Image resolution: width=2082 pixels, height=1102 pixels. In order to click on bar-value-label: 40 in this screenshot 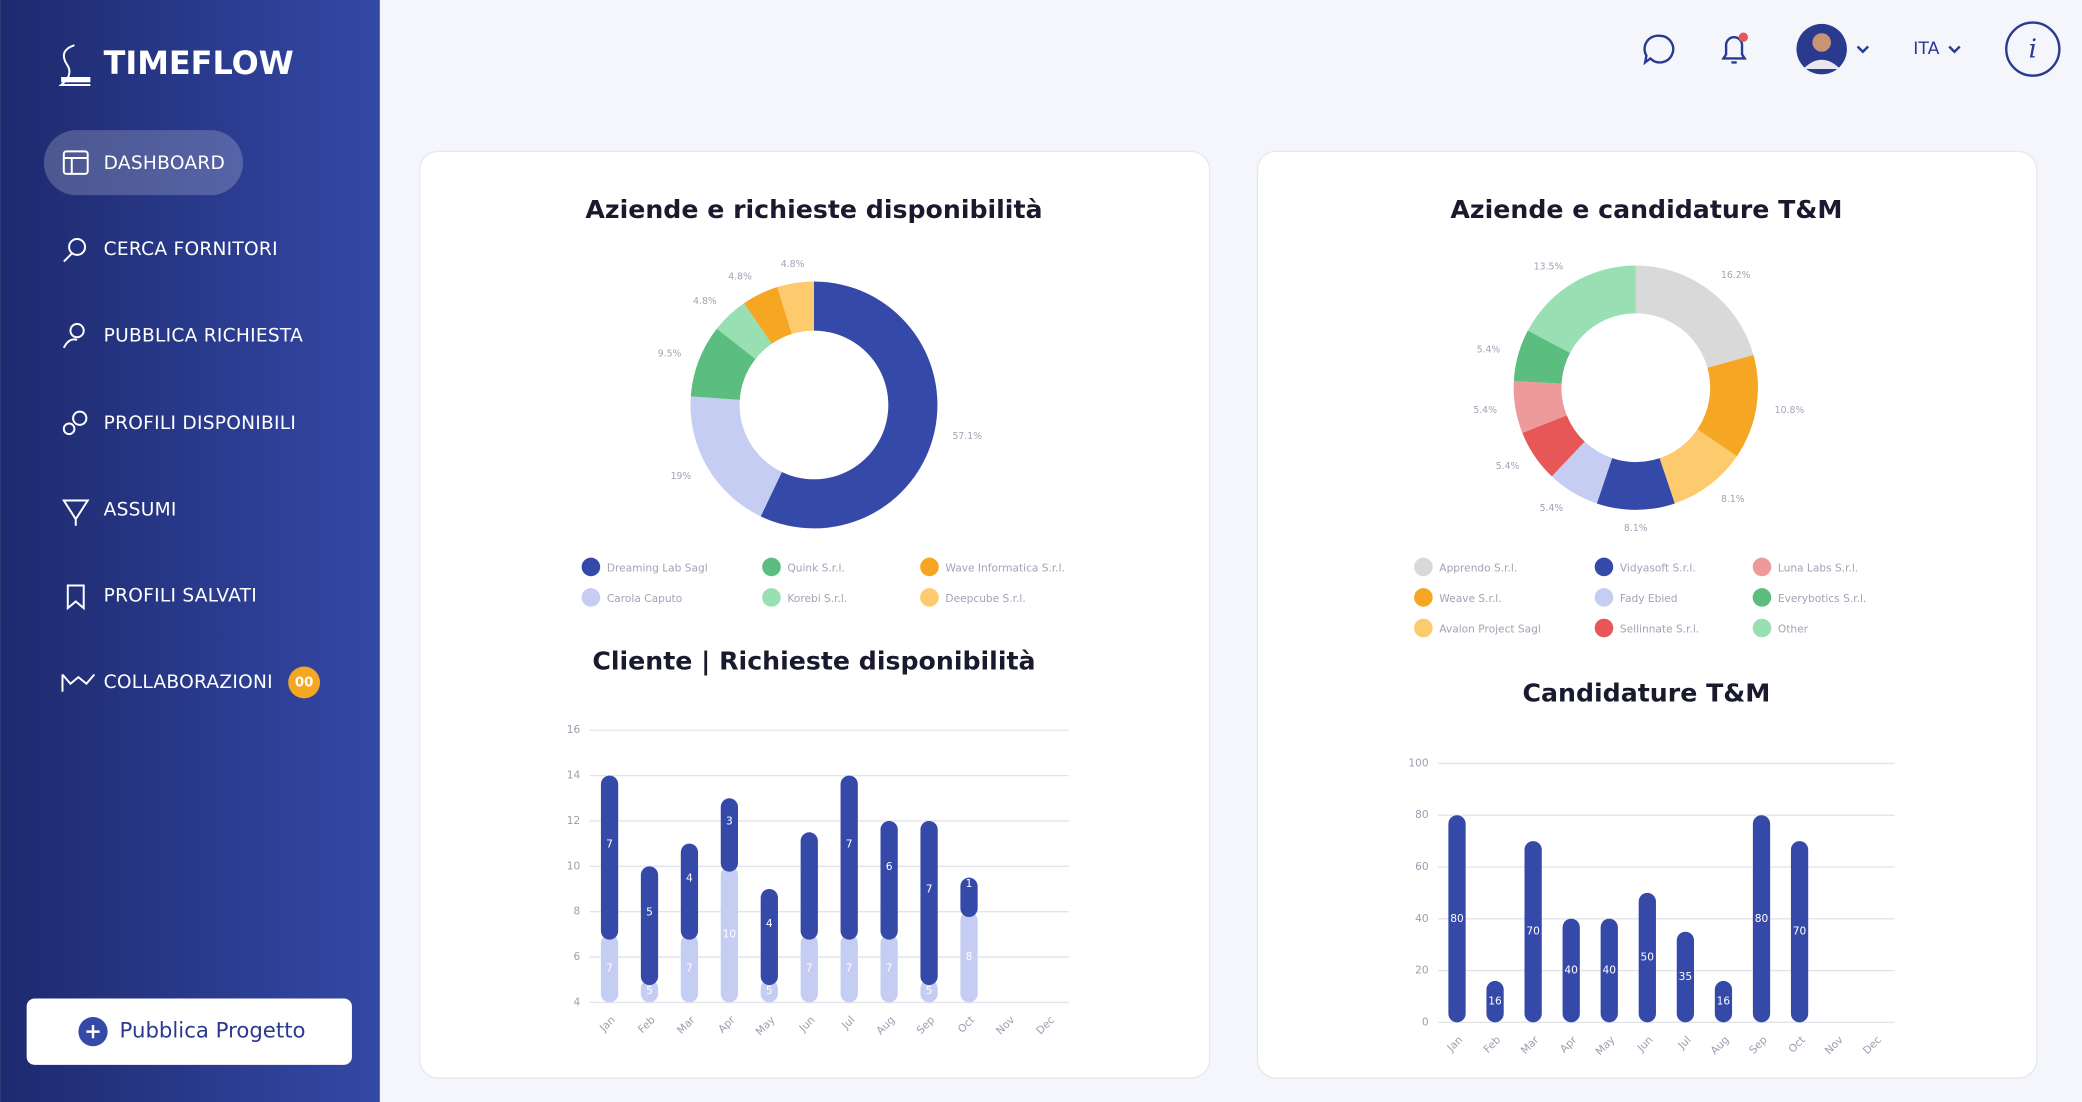, I will do `click(1571, 970)`.